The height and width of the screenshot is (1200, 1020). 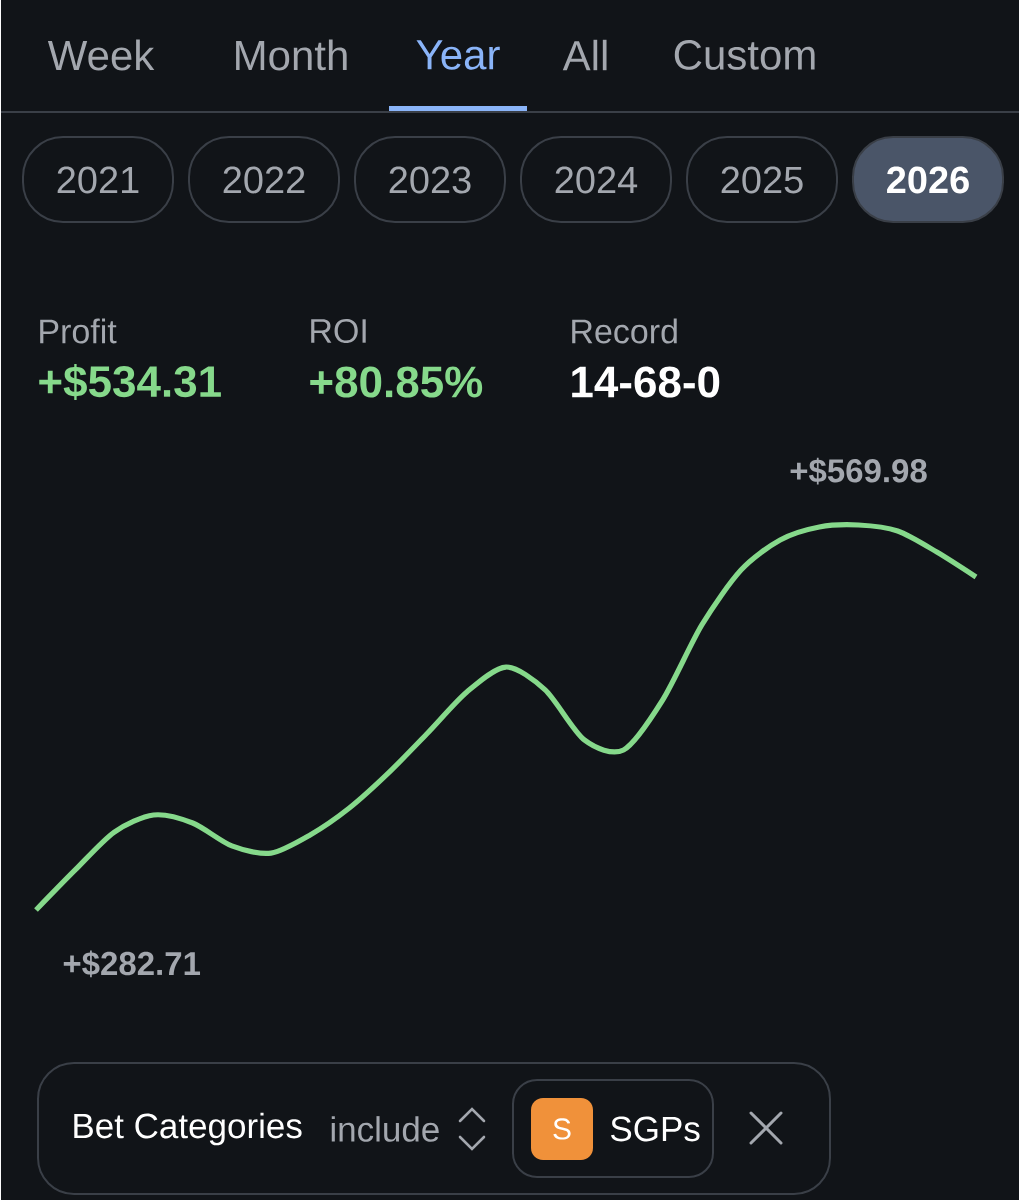 I want to click on text: 2022, so click(x=264, y=180).